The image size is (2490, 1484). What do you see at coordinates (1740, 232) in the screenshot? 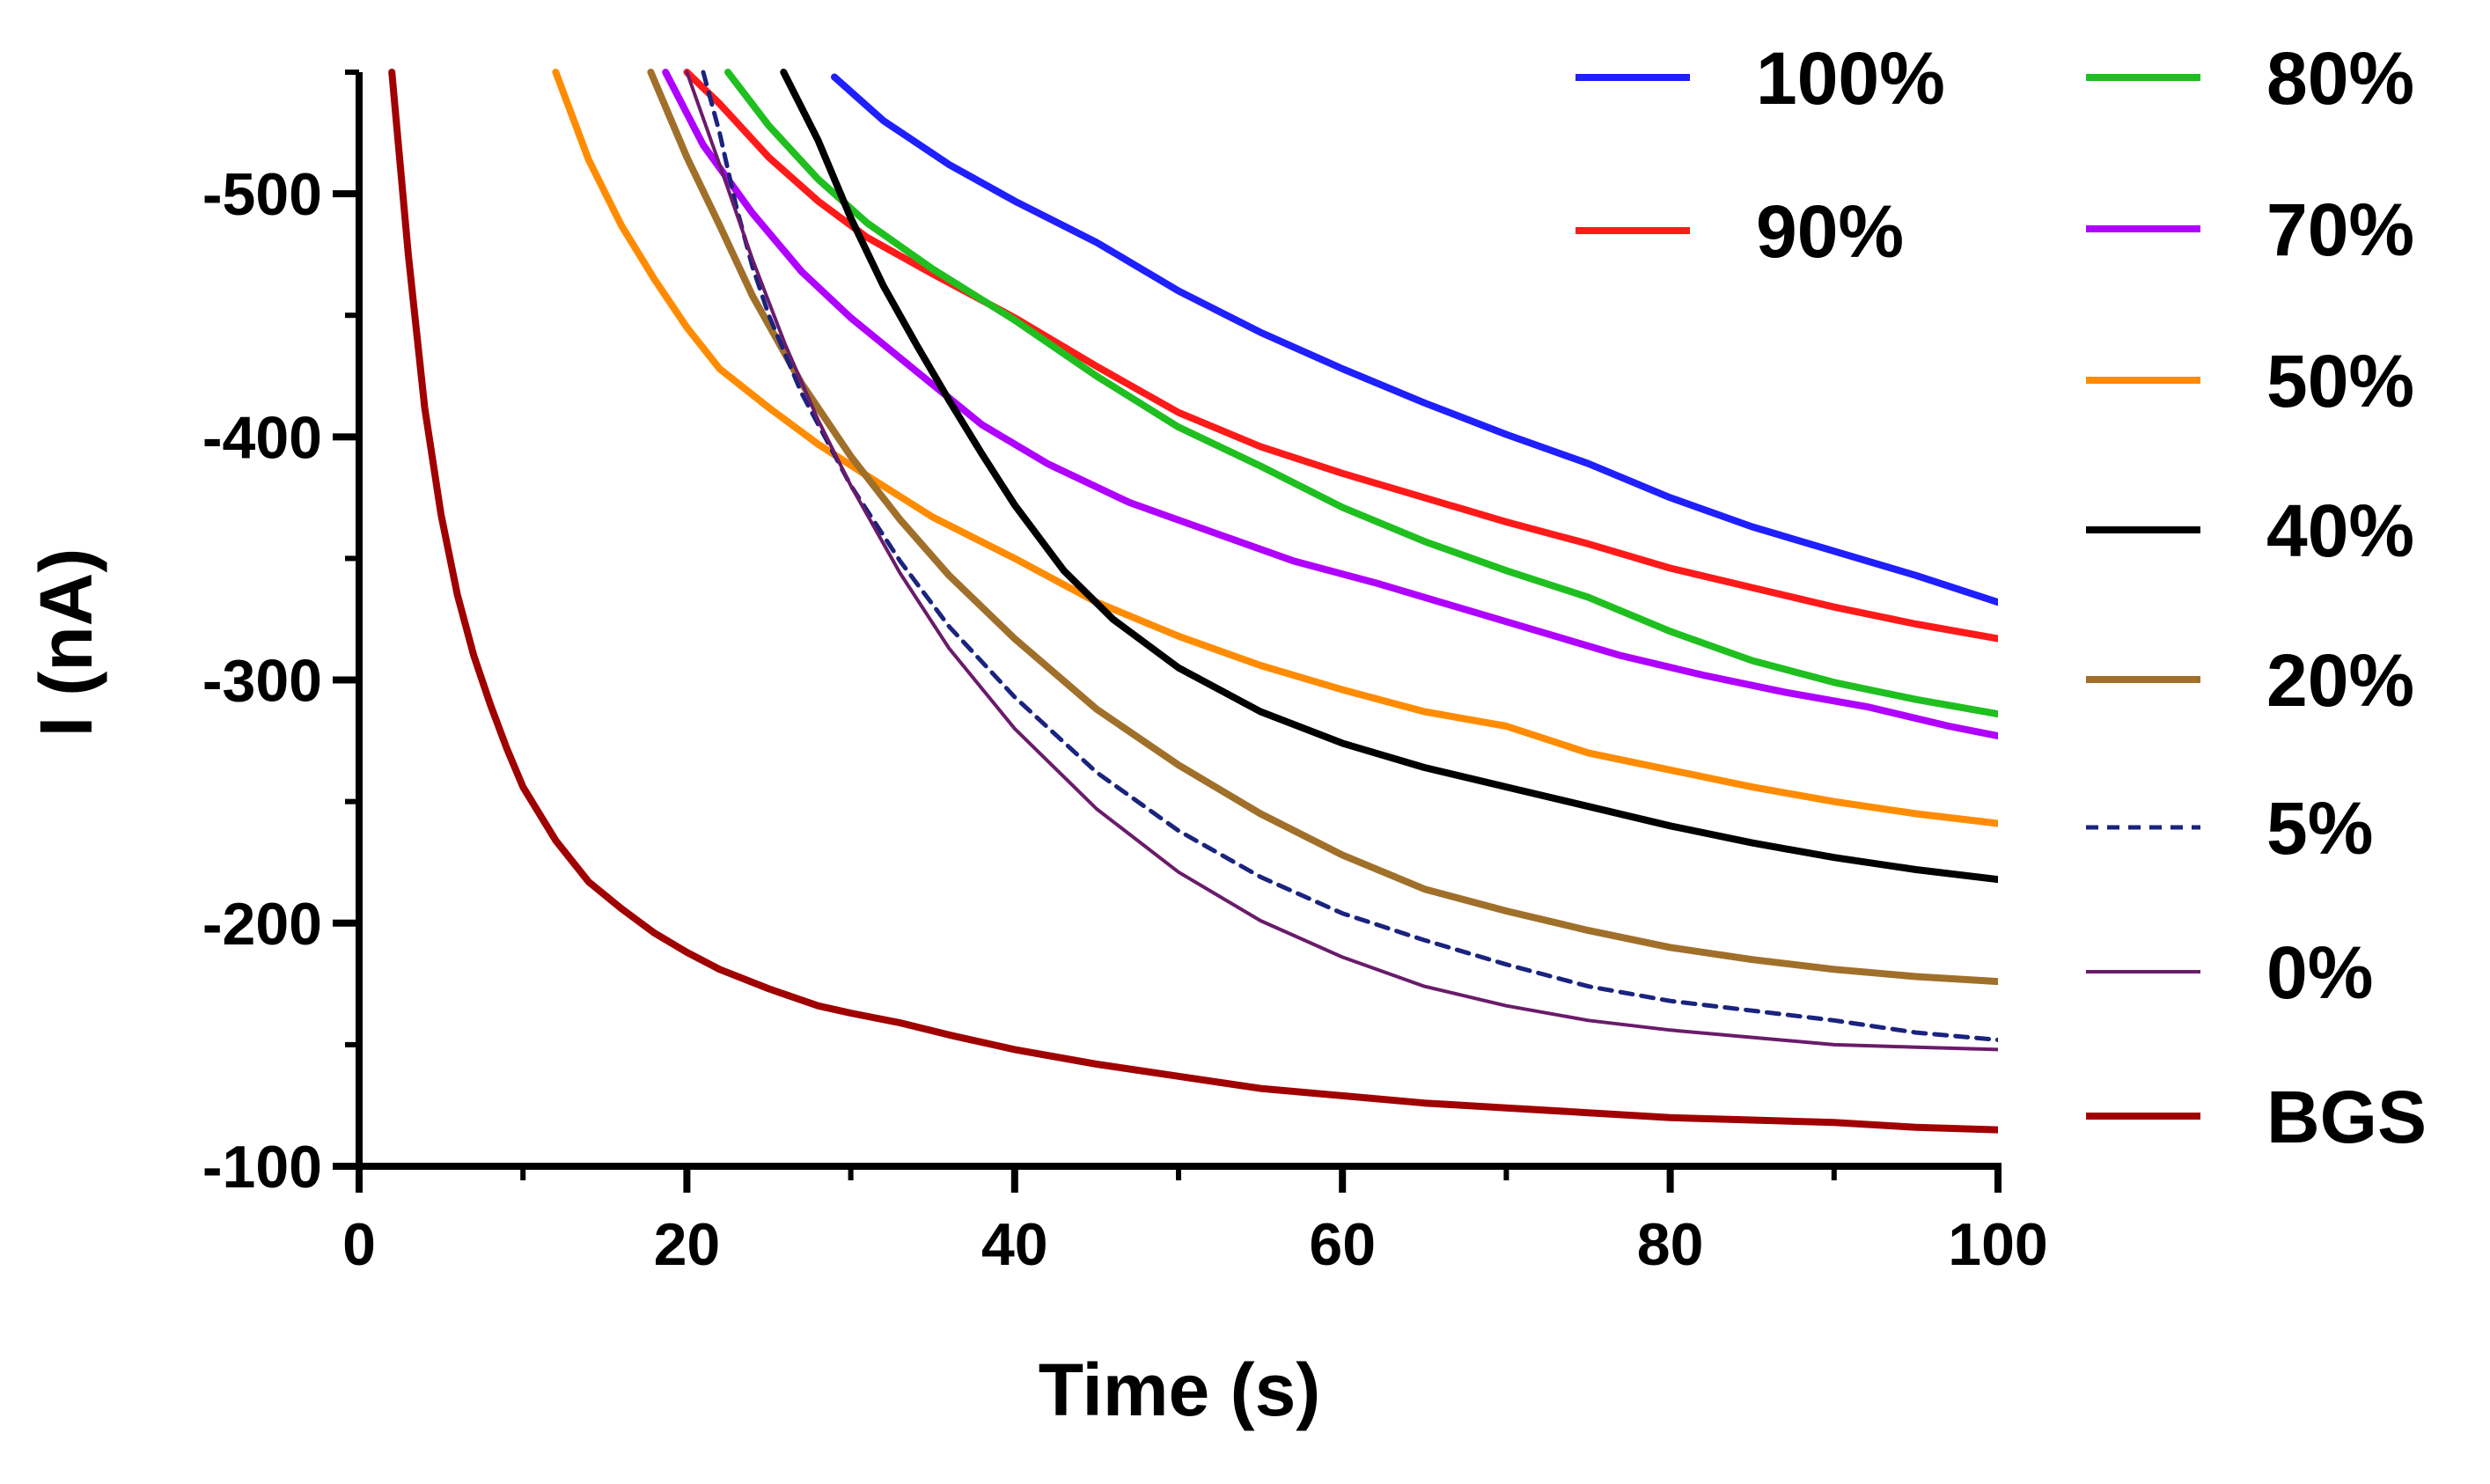
I see `legend-item-2: 90%` at bounding box center [1740, 232].